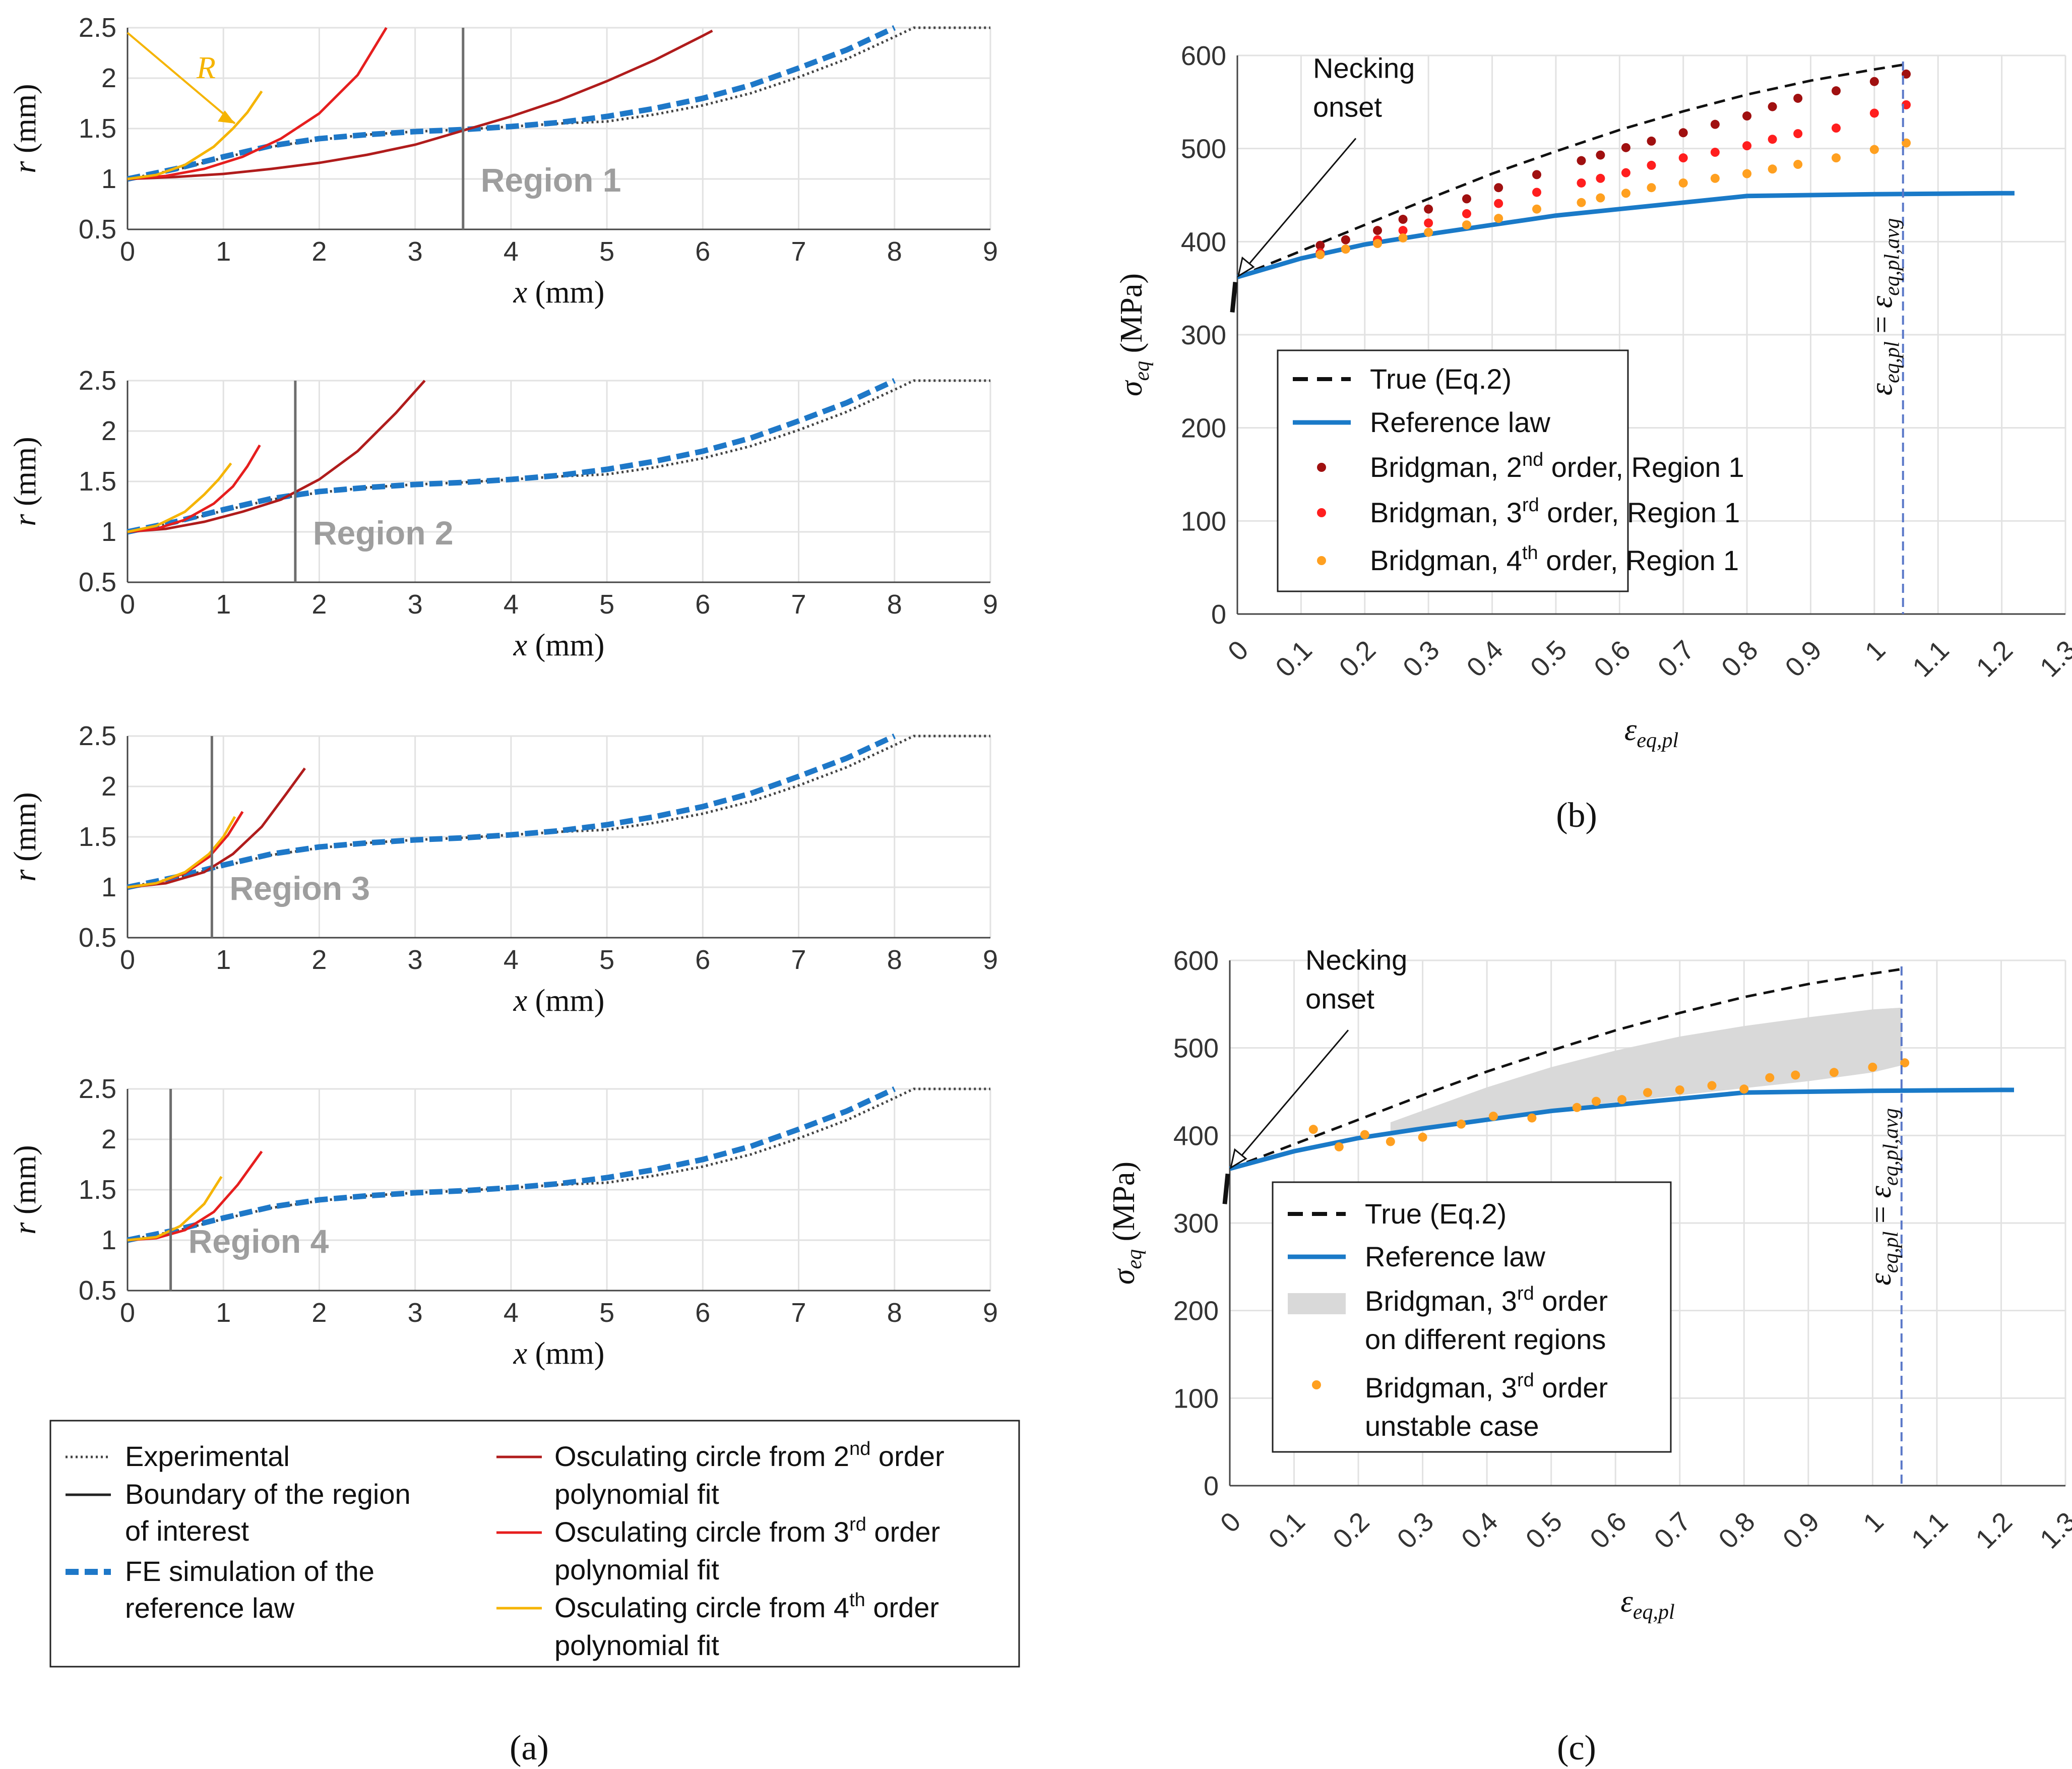 Image resolution: width=2072 pixels, height=1769 pixels. What do you see at coordinates (1203, 149) in the screenshot?
I see `y-tick-label: 500` at bounding box center [1203, 149].